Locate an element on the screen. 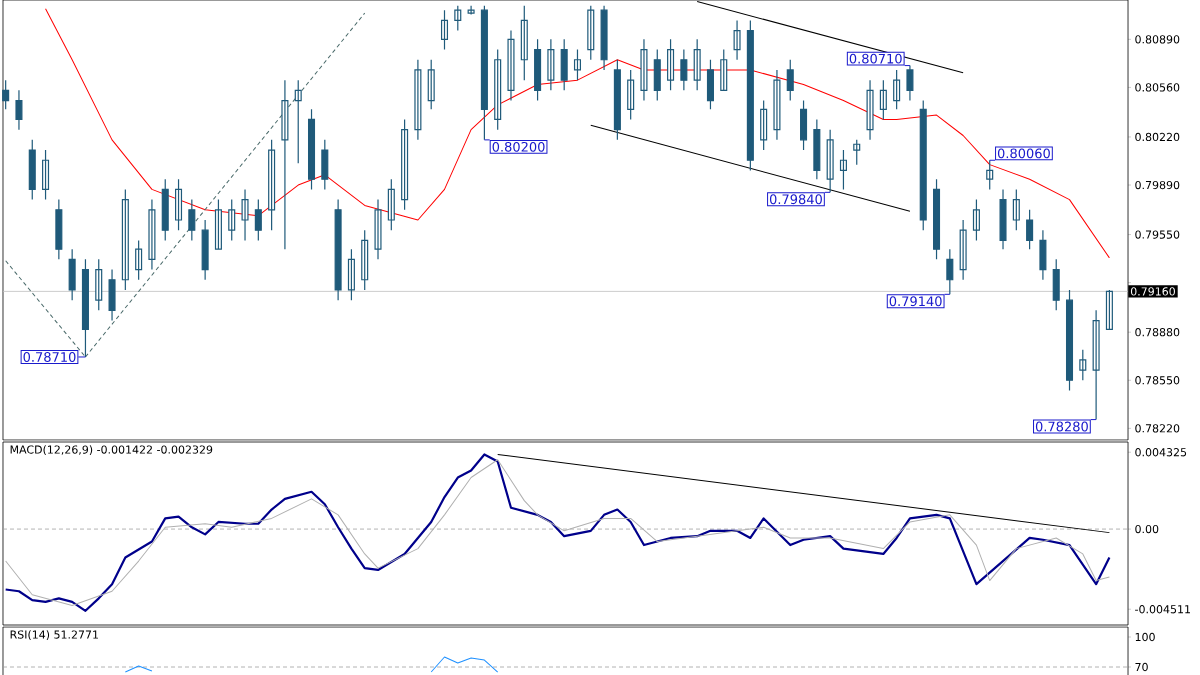 The width and height of the screenshot is (1200, 675). y-tick-label: 0.80890 is located at coordinates (1157, 39).